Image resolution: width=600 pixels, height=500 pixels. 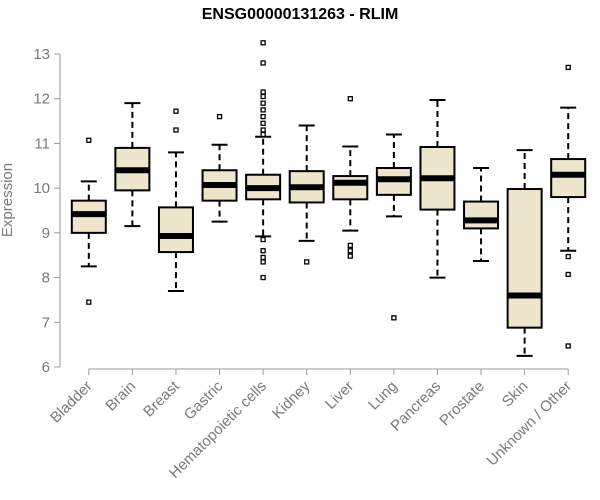 I want to click on box-skin, so click(x=524, y=253).